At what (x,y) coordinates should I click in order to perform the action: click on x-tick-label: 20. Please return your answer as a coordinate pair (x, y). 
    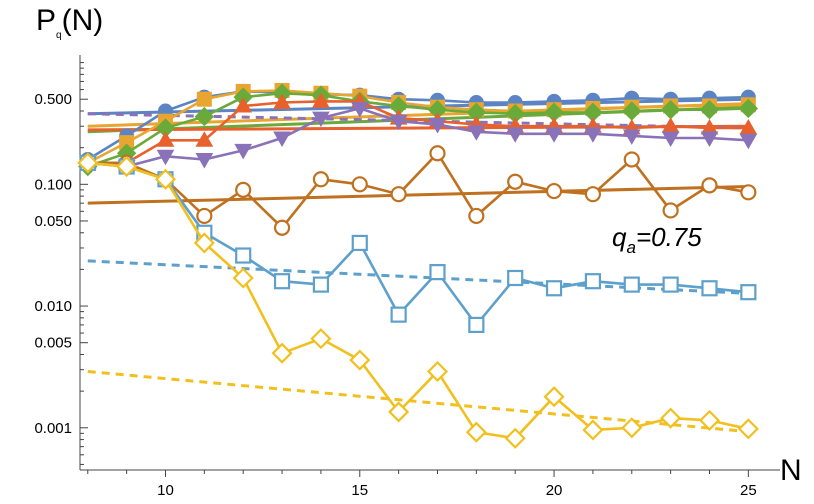
    Looking at the image, I should click on (554, 490).